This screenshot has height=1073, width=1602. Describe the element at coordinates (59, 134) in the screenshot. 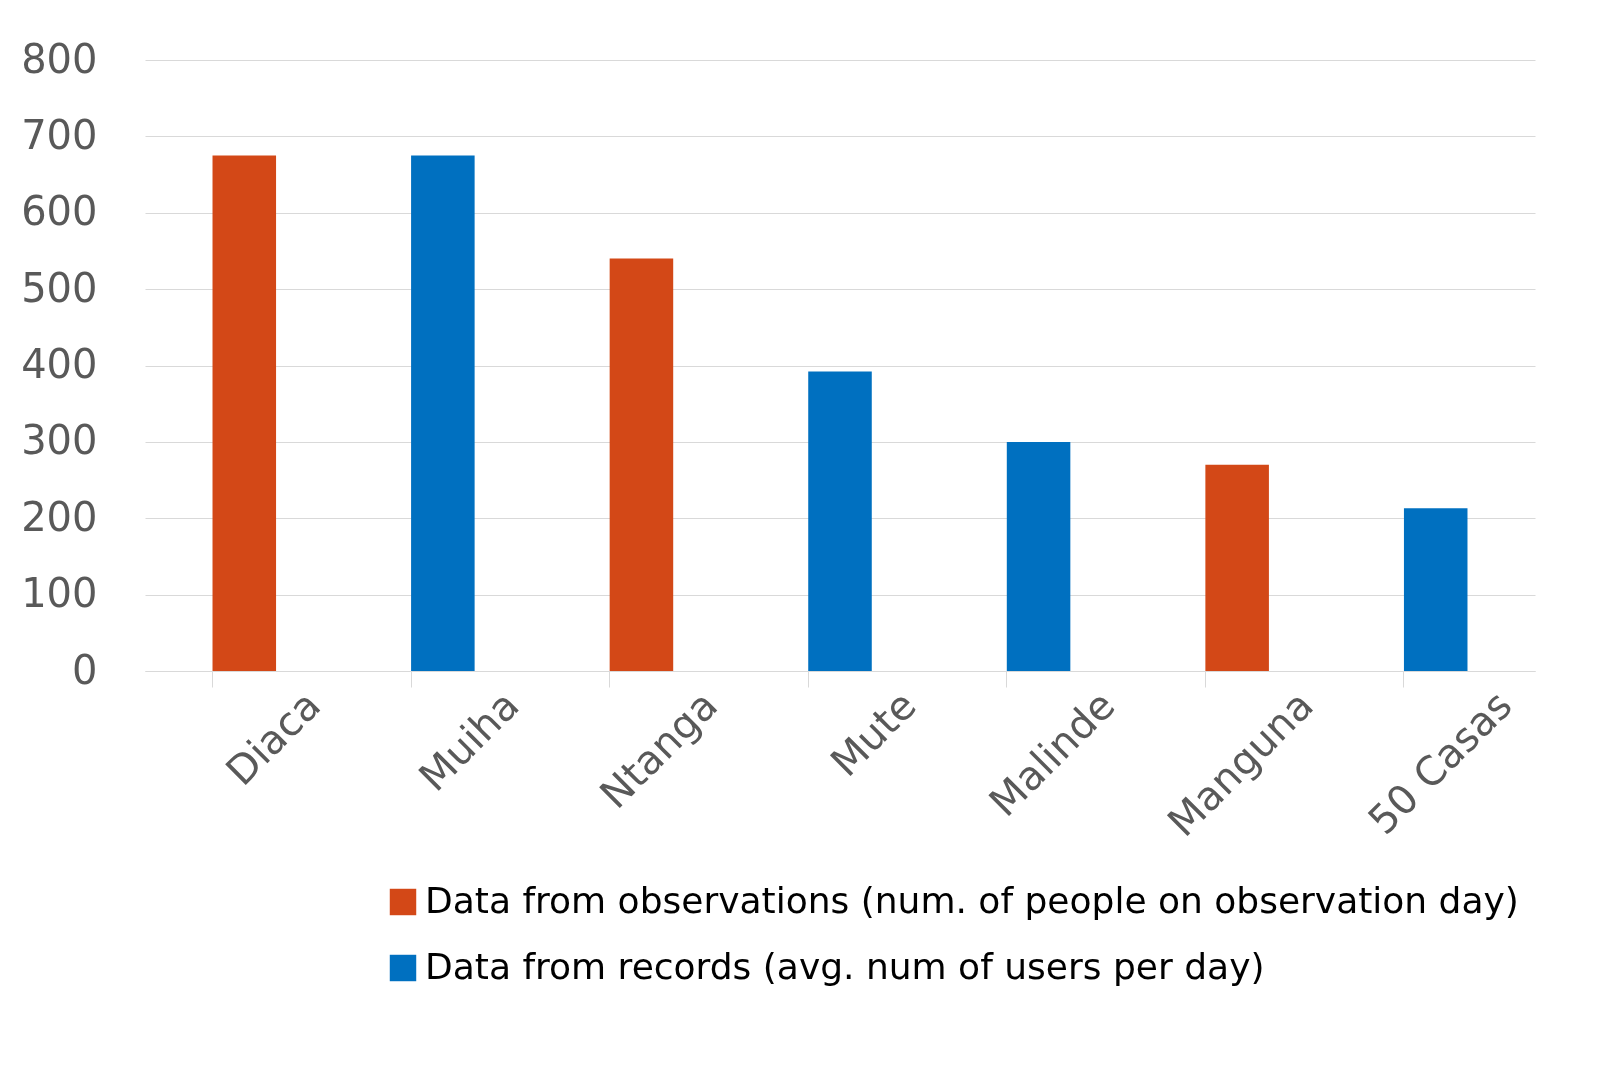

I see `y-tick-label: 700` at that location.